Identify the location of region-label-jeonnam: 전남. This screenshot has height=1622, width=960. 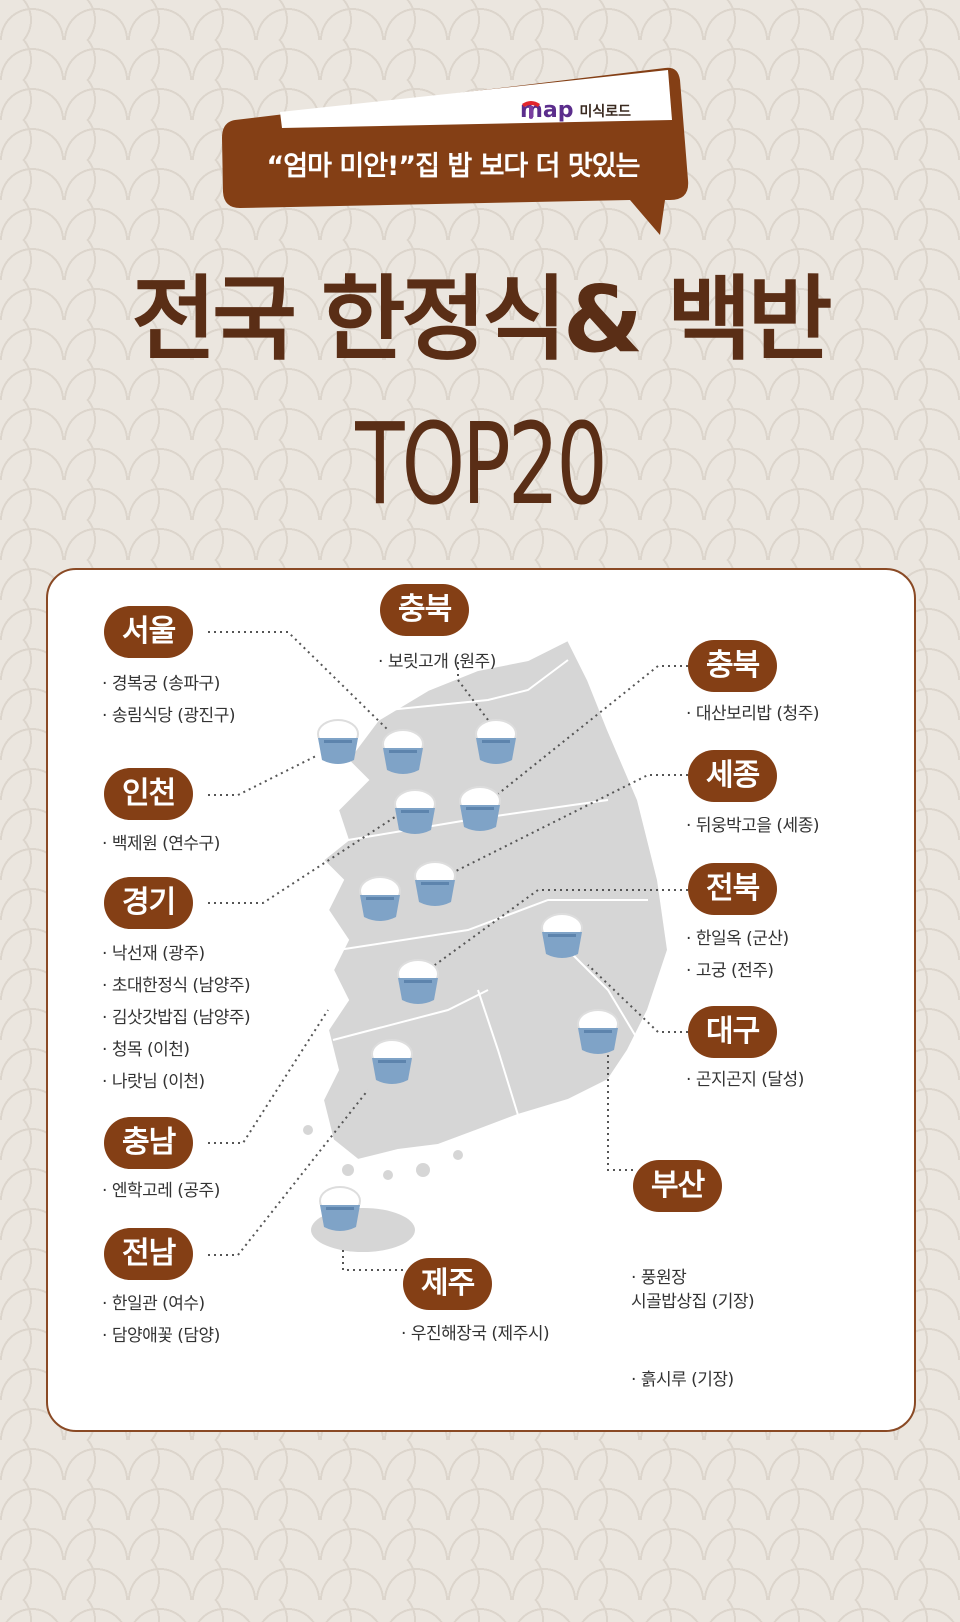
(149, 1254).